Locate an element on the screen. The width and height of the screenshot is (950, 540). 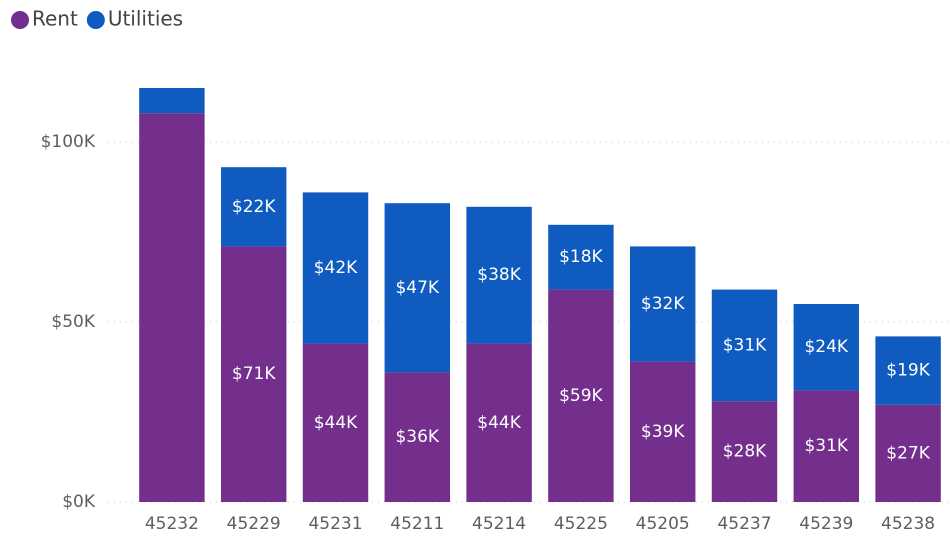
data-label: $18K is located at coordinates (581, 257).